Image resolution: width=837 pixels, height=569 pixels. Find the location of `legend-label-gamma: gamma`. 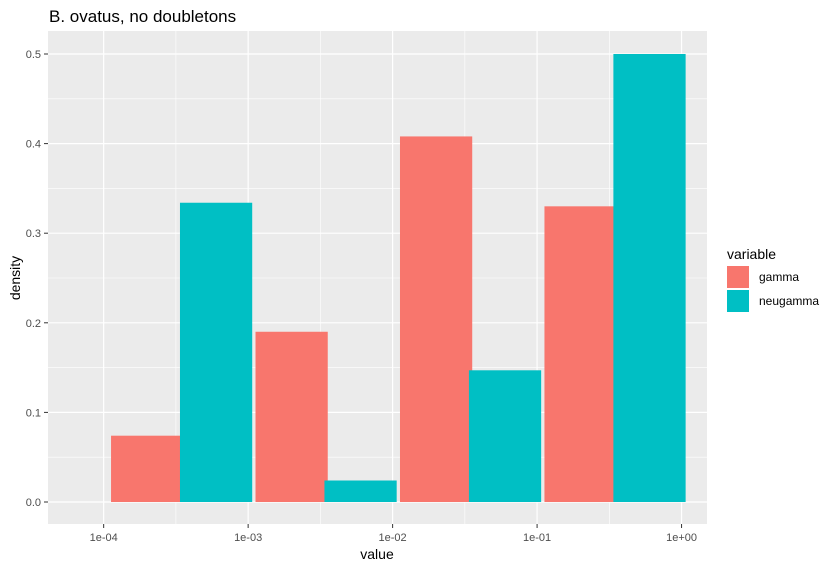

legend-label-gamma: gamma is located at coordinates (779, 277).